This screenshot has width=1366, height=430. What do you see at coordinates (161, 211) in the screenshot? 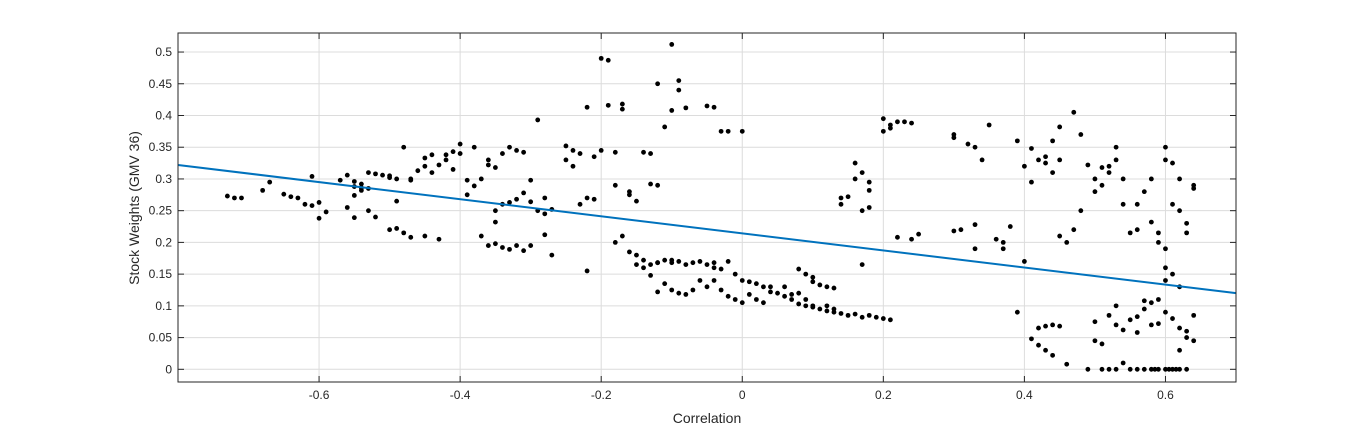
I see `y-tick-label: 0.25` at bounding box center [161, 211].